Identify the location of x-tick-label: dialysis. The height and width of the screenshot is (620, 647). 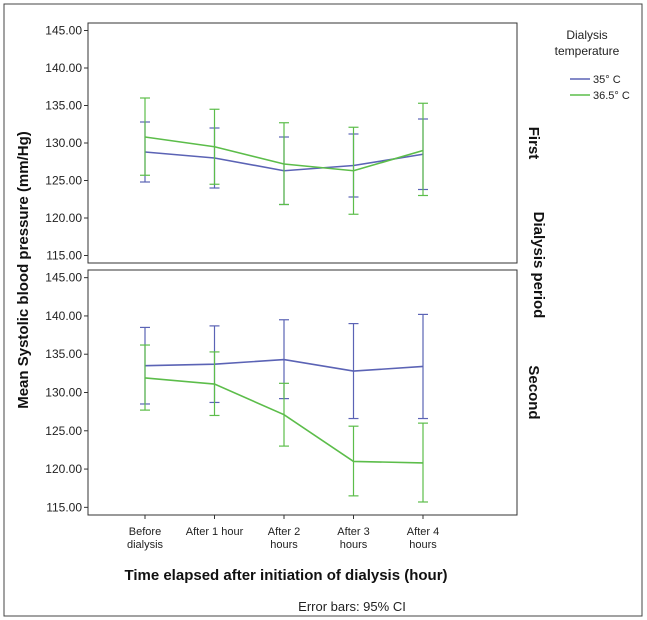
(145, 545).